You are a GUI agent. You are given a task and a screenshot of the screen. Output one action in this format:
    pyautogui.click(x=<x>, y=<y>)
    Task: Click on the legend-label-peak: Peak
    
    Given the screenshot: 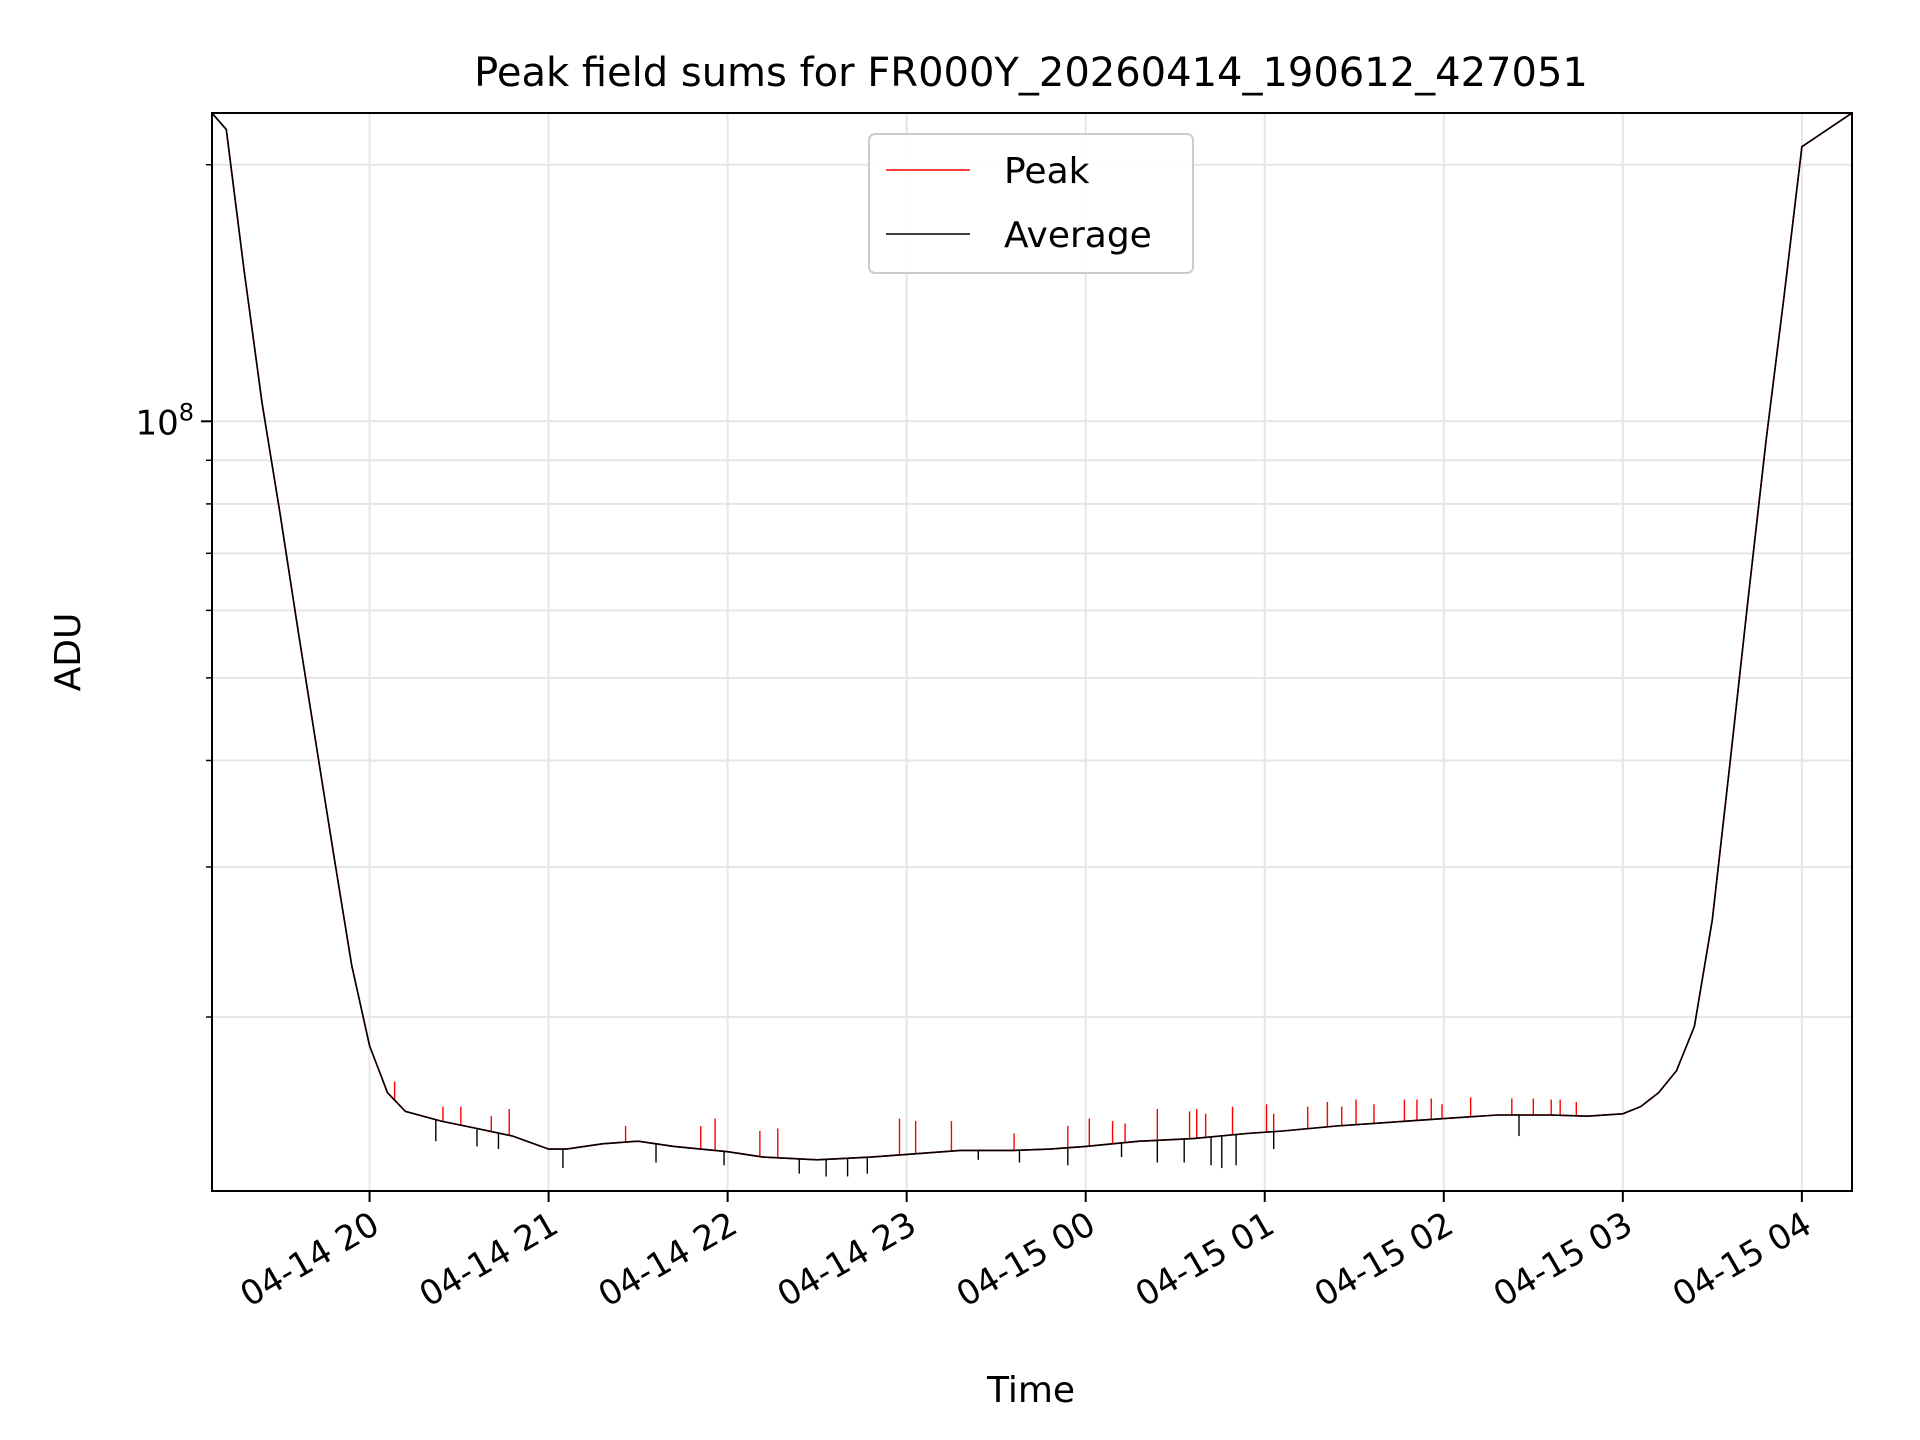 What is the action you would take?
    pyautogui.click(x=1047, y=171)
    